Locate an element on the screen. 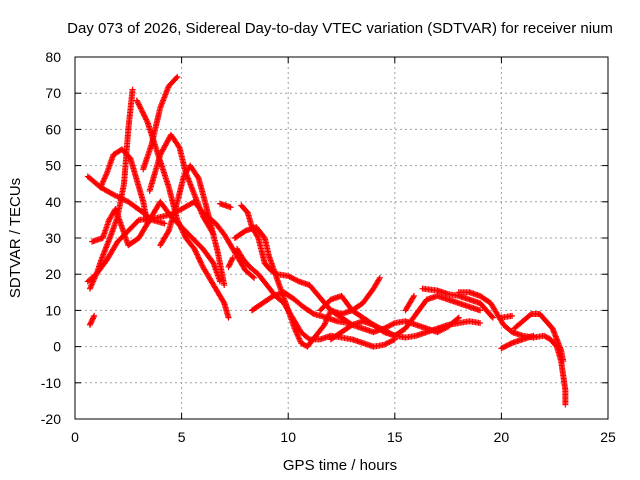  y-tick-label: 80 is located at coordinates (53, 57).